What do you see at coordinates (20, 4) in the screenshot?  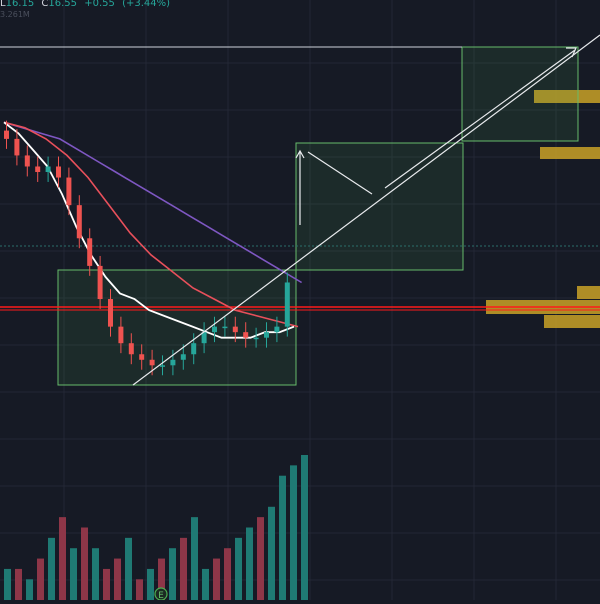 I see `low-value: 16.15` at bounding box center [20, 4].